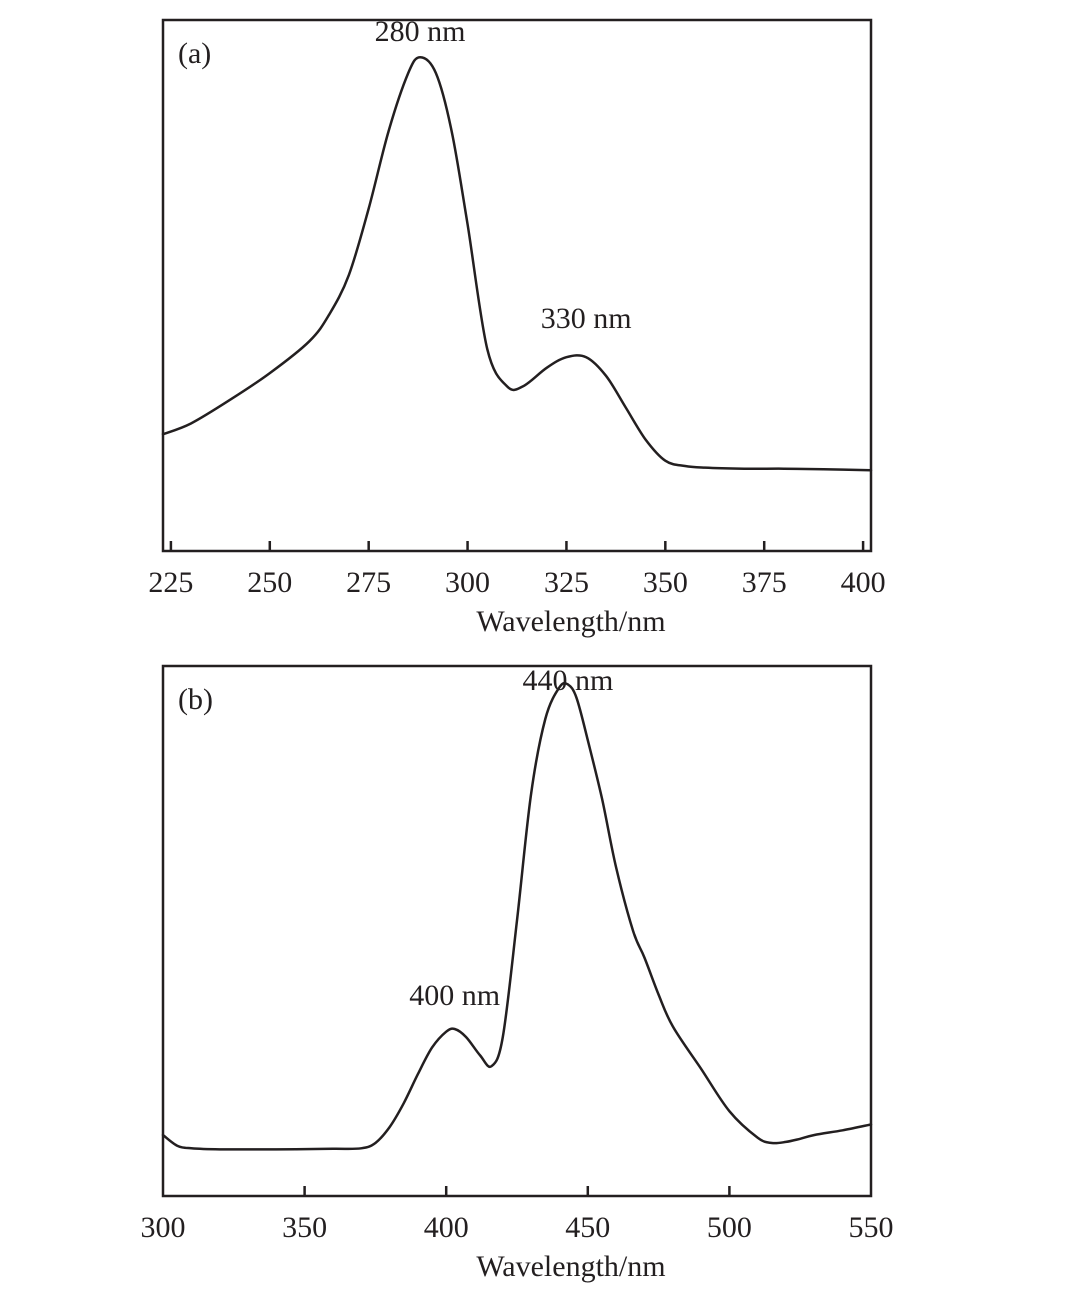  I want to click on x-tick-label-a: 275, so click(368, 582).